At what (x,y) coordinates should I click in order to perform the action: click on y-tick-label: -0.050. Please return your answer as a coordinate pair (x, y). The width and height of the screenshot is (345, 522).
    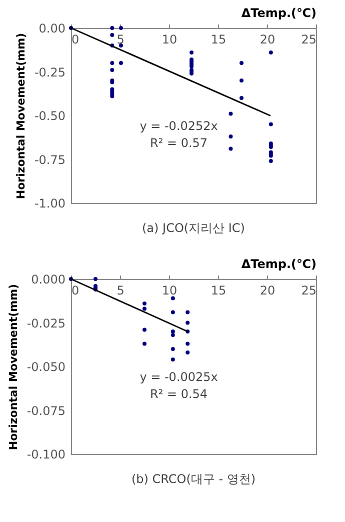
    Looking at the image, I should click on (46, 367).